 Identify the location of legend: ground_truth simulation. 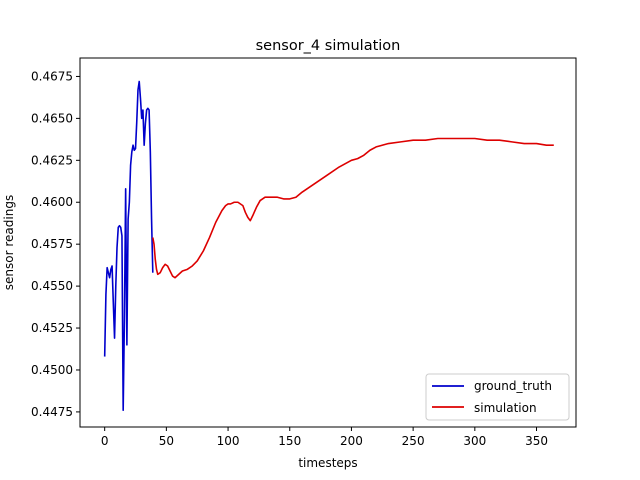
(497, 397).